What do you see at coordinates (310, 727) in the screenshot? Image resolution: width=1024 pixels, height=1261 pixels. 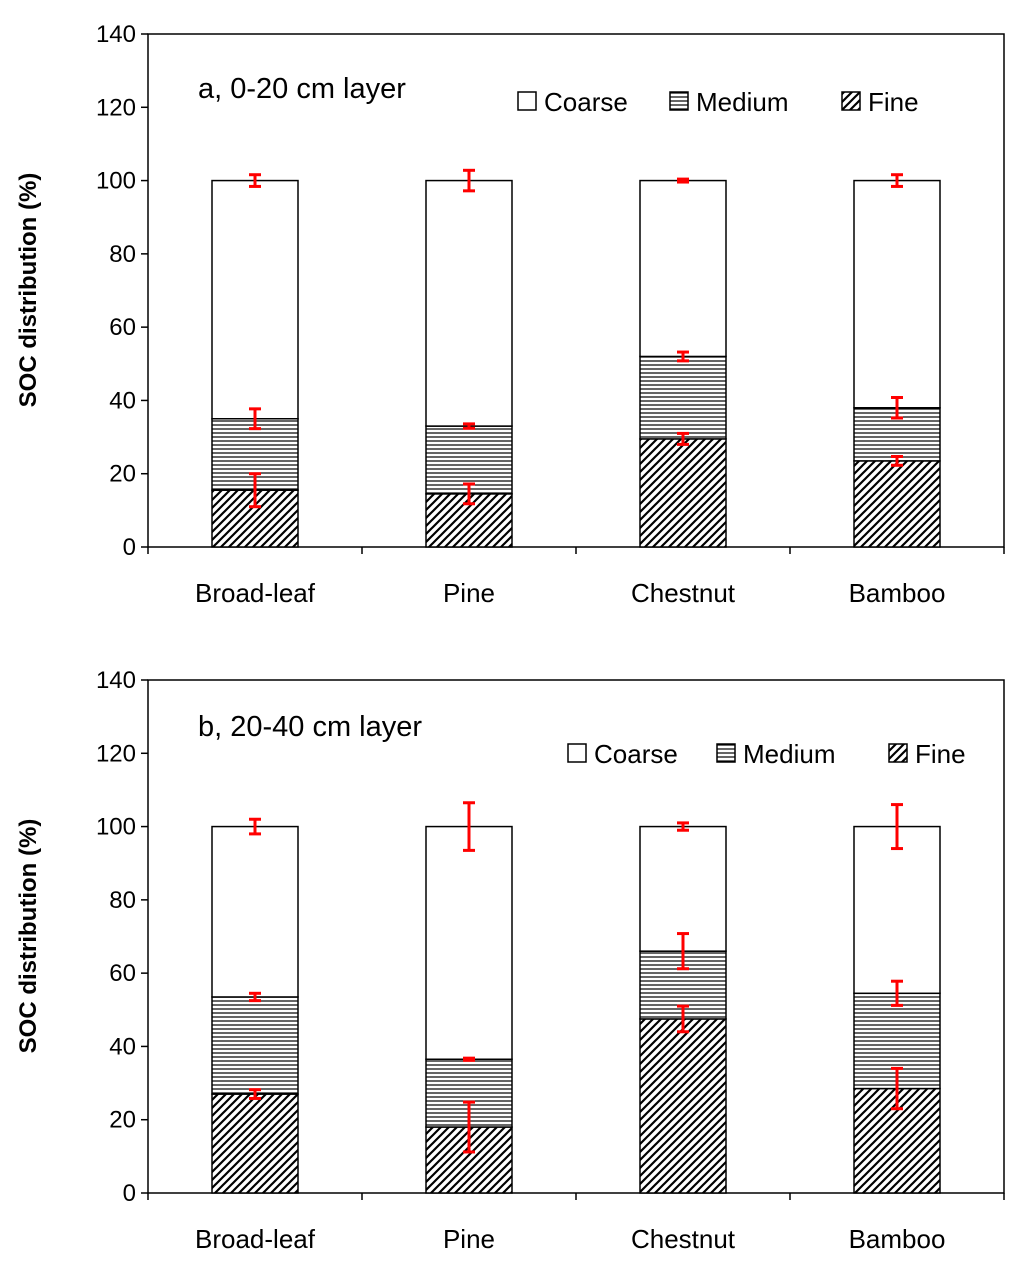 I see `chart-title: b, 20-40 cm layer` at bounding box center [310, 727].